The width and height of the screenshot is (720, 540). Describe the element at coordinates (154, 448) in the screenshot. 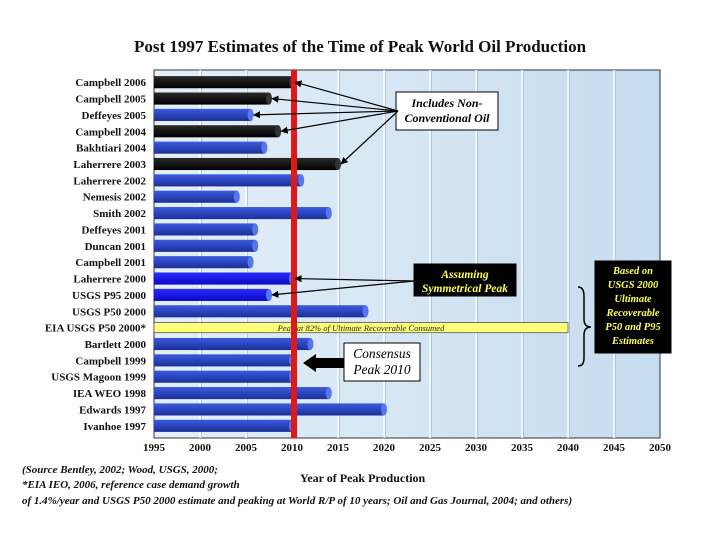

I see `x-tick-label: 1995` at that location.